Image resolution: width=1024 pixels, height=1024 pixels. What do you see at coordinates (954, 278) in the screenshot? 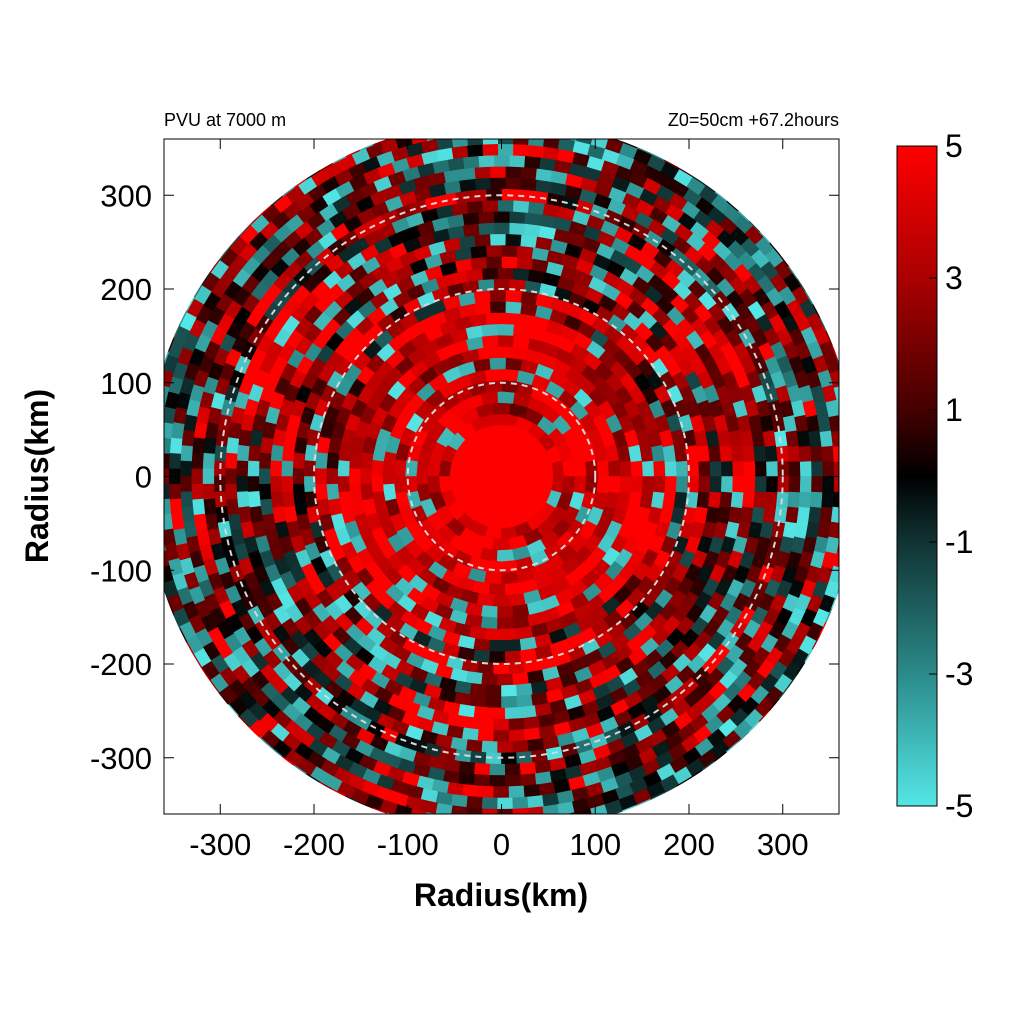
I see `colorbar-label: 3` at bounding box center [954, 278].